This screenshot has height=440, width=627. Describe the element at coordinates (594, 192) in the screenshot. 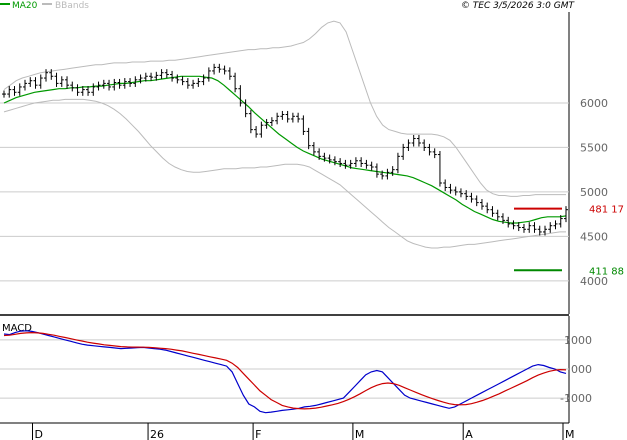

I see `price-axis: 4000 4500 5000 5500 6000` at that location.